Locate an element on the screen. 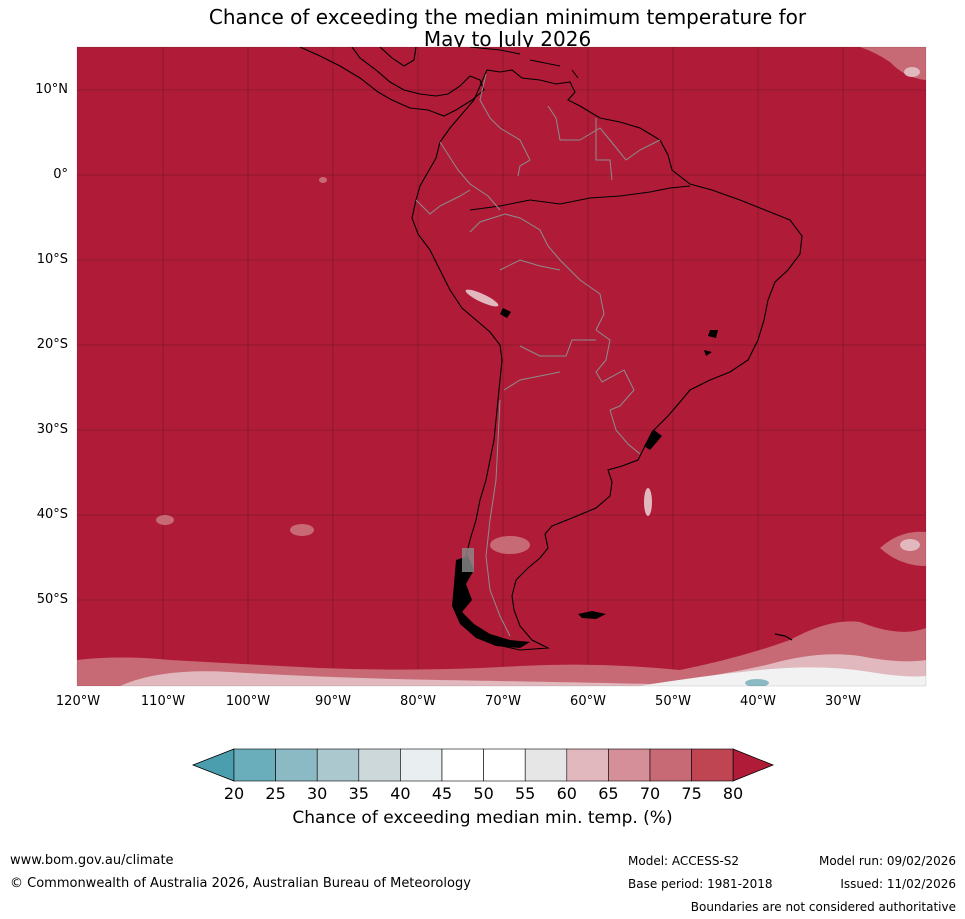 This screenshot has width=965, height=919. lon-label-120w: 120°W is located at coordinates (78, 701).